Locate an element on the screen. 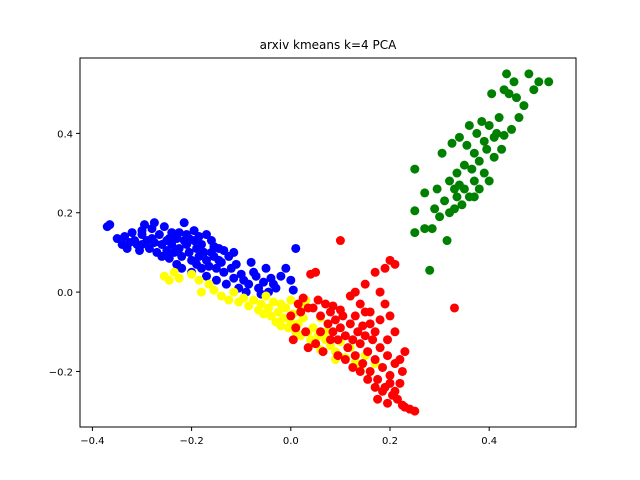  y-axis: −0.2 0.0 0.2 0.4 is located at coordinates (64, 253).